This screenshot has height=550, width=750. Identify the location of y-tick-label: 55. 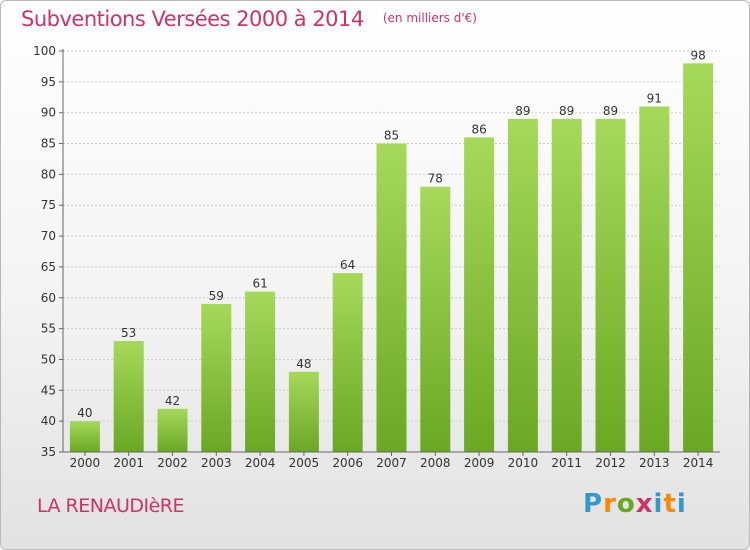
(48, 329).